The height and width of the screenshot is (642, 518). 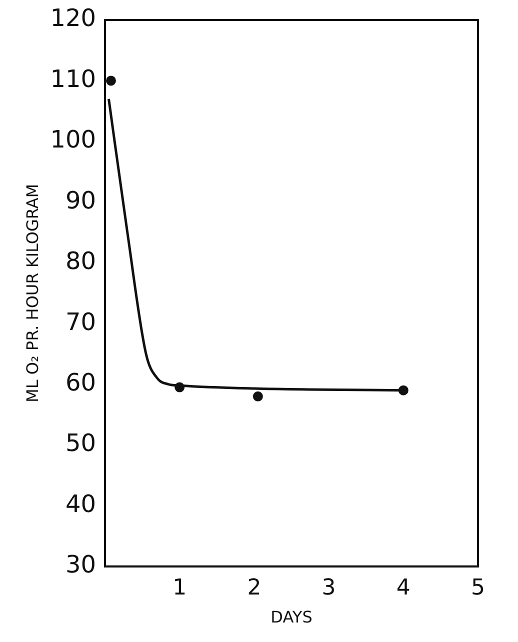 What do you see at coordinates (80, 382) in the screenshot?
I see `y-tick-label: 60` at bounding box center [80, 382].